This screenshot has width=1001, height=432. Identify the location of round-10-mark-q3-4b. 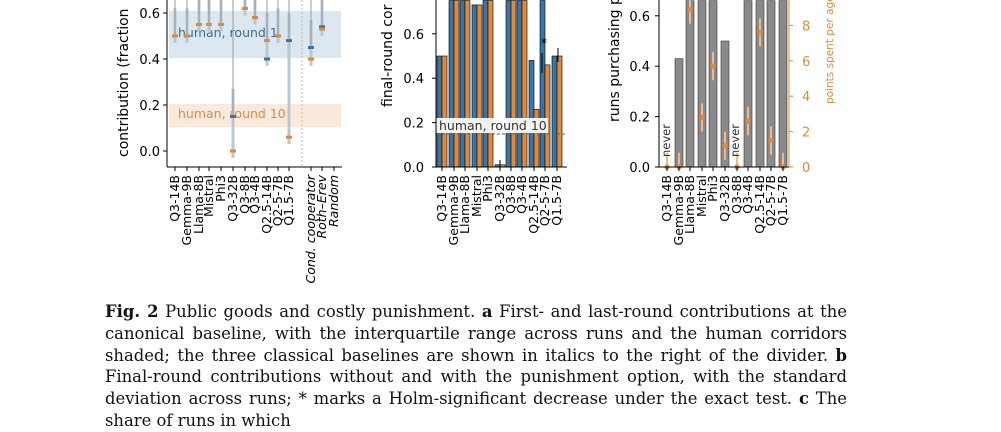
(255, 18).